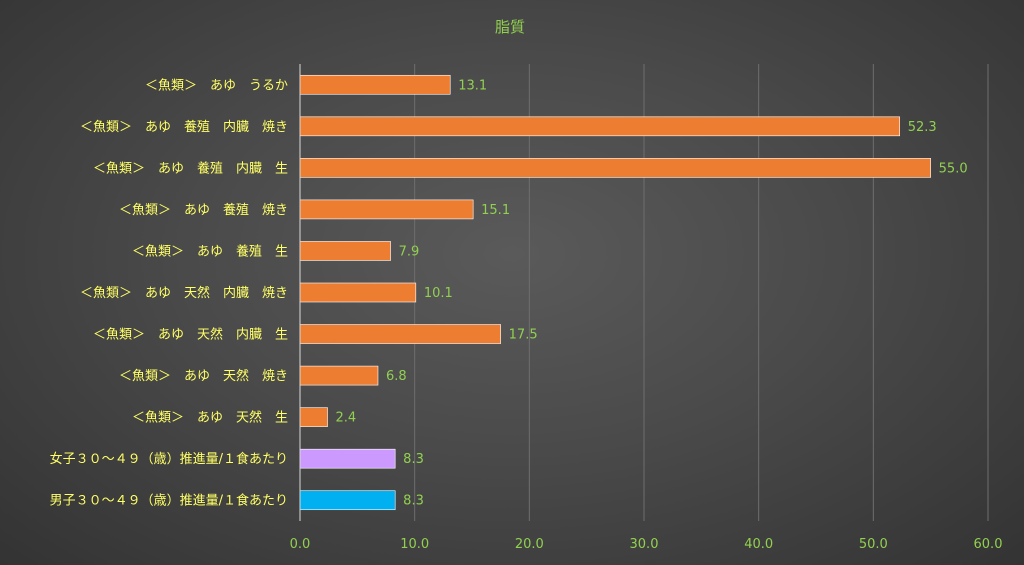 This screenshot has width=1024, height=565. What do you see at coordinates (873, 544) in the screenshot?
I see `x-tick-label: 50.0` at bounding box center [873, 544].